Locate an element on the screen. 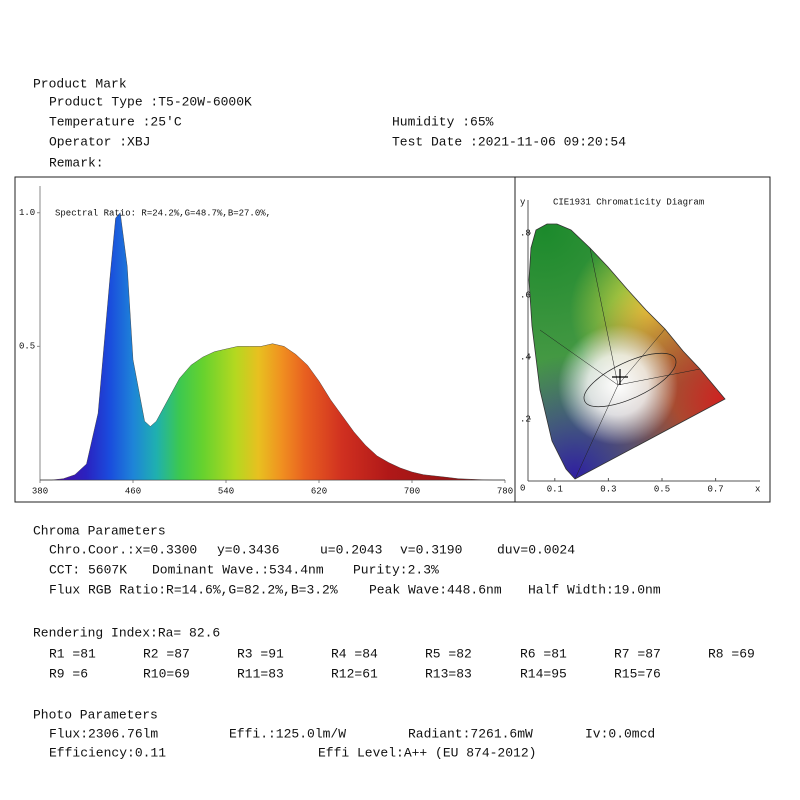 The height and width of the screenshot is (800, 800). y-tick-label: 0.5 is located at coordinates (27, 347).